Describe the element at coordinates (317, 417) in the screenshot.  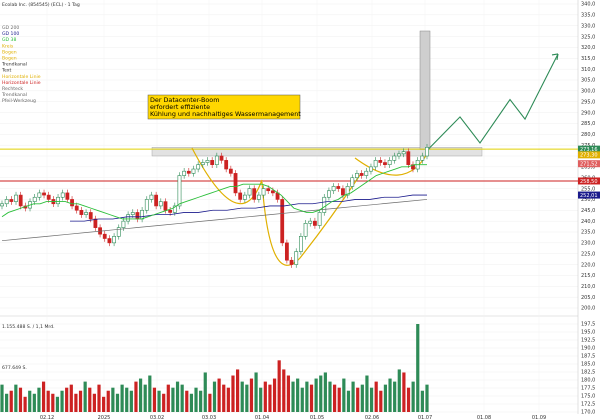
I see `date-tick-label: 01.05` at that location.